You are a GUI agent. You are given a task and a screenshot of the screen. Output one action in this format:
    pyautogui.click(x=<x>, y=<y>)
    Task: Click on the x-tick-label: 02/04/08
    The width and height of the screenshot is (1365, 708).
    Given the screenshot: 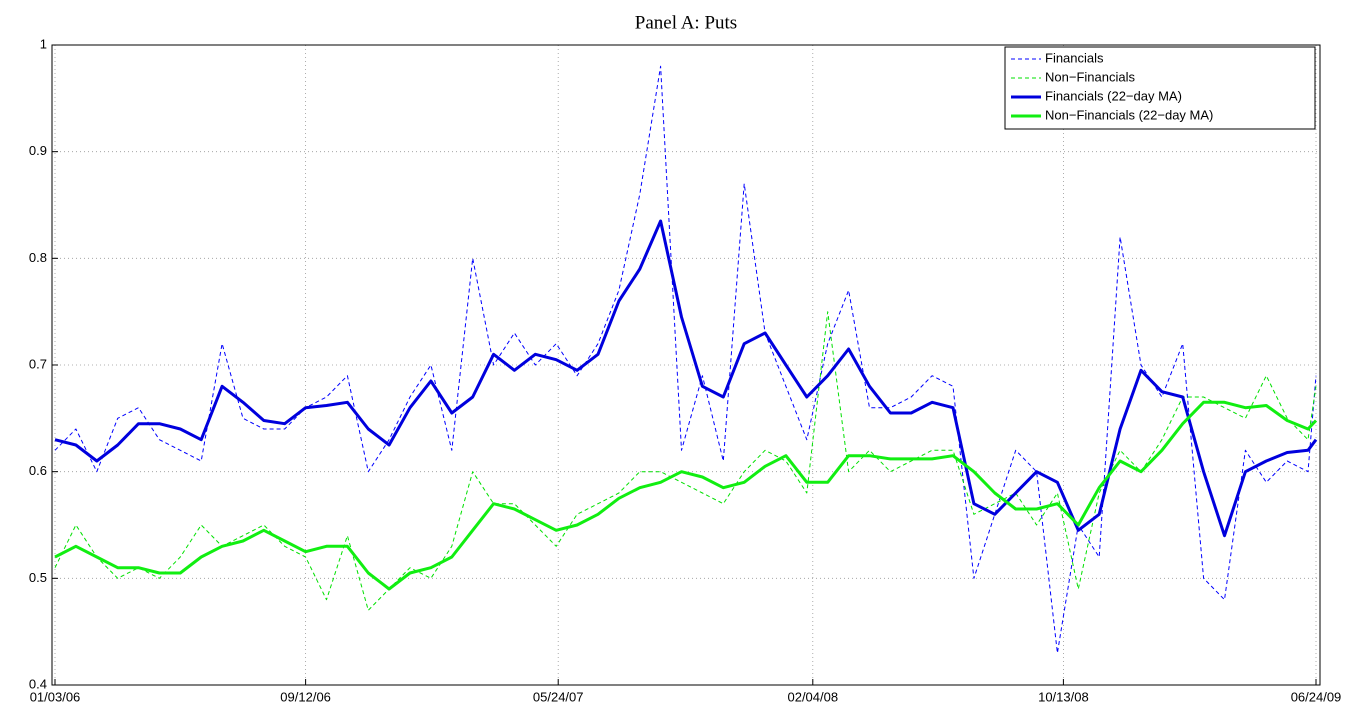 What is the action you would take?
    pyautogui.click(x=812, y=696)
    